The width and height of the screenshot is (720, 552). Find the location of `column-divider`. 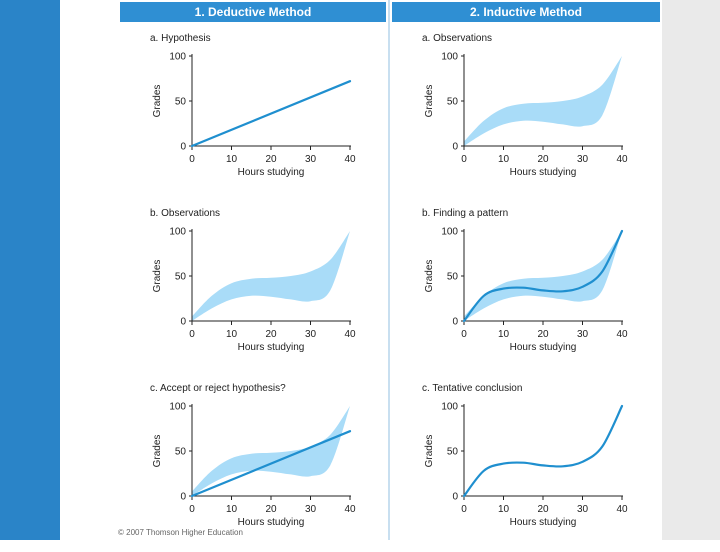

column-divider is located at coordinates (389, 270).